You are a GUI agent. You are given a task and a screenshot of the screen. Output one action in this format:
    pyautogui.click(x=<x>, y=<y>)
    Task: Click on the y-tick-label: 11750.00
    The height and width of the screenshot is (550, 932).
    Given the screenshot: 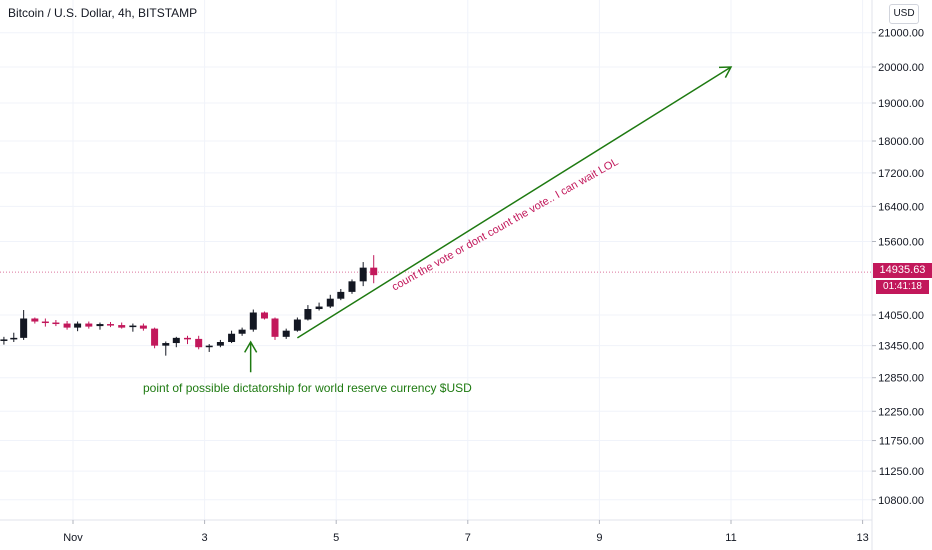 What is the action you would take?
    pyautogui.click(x=901, y=442)
    